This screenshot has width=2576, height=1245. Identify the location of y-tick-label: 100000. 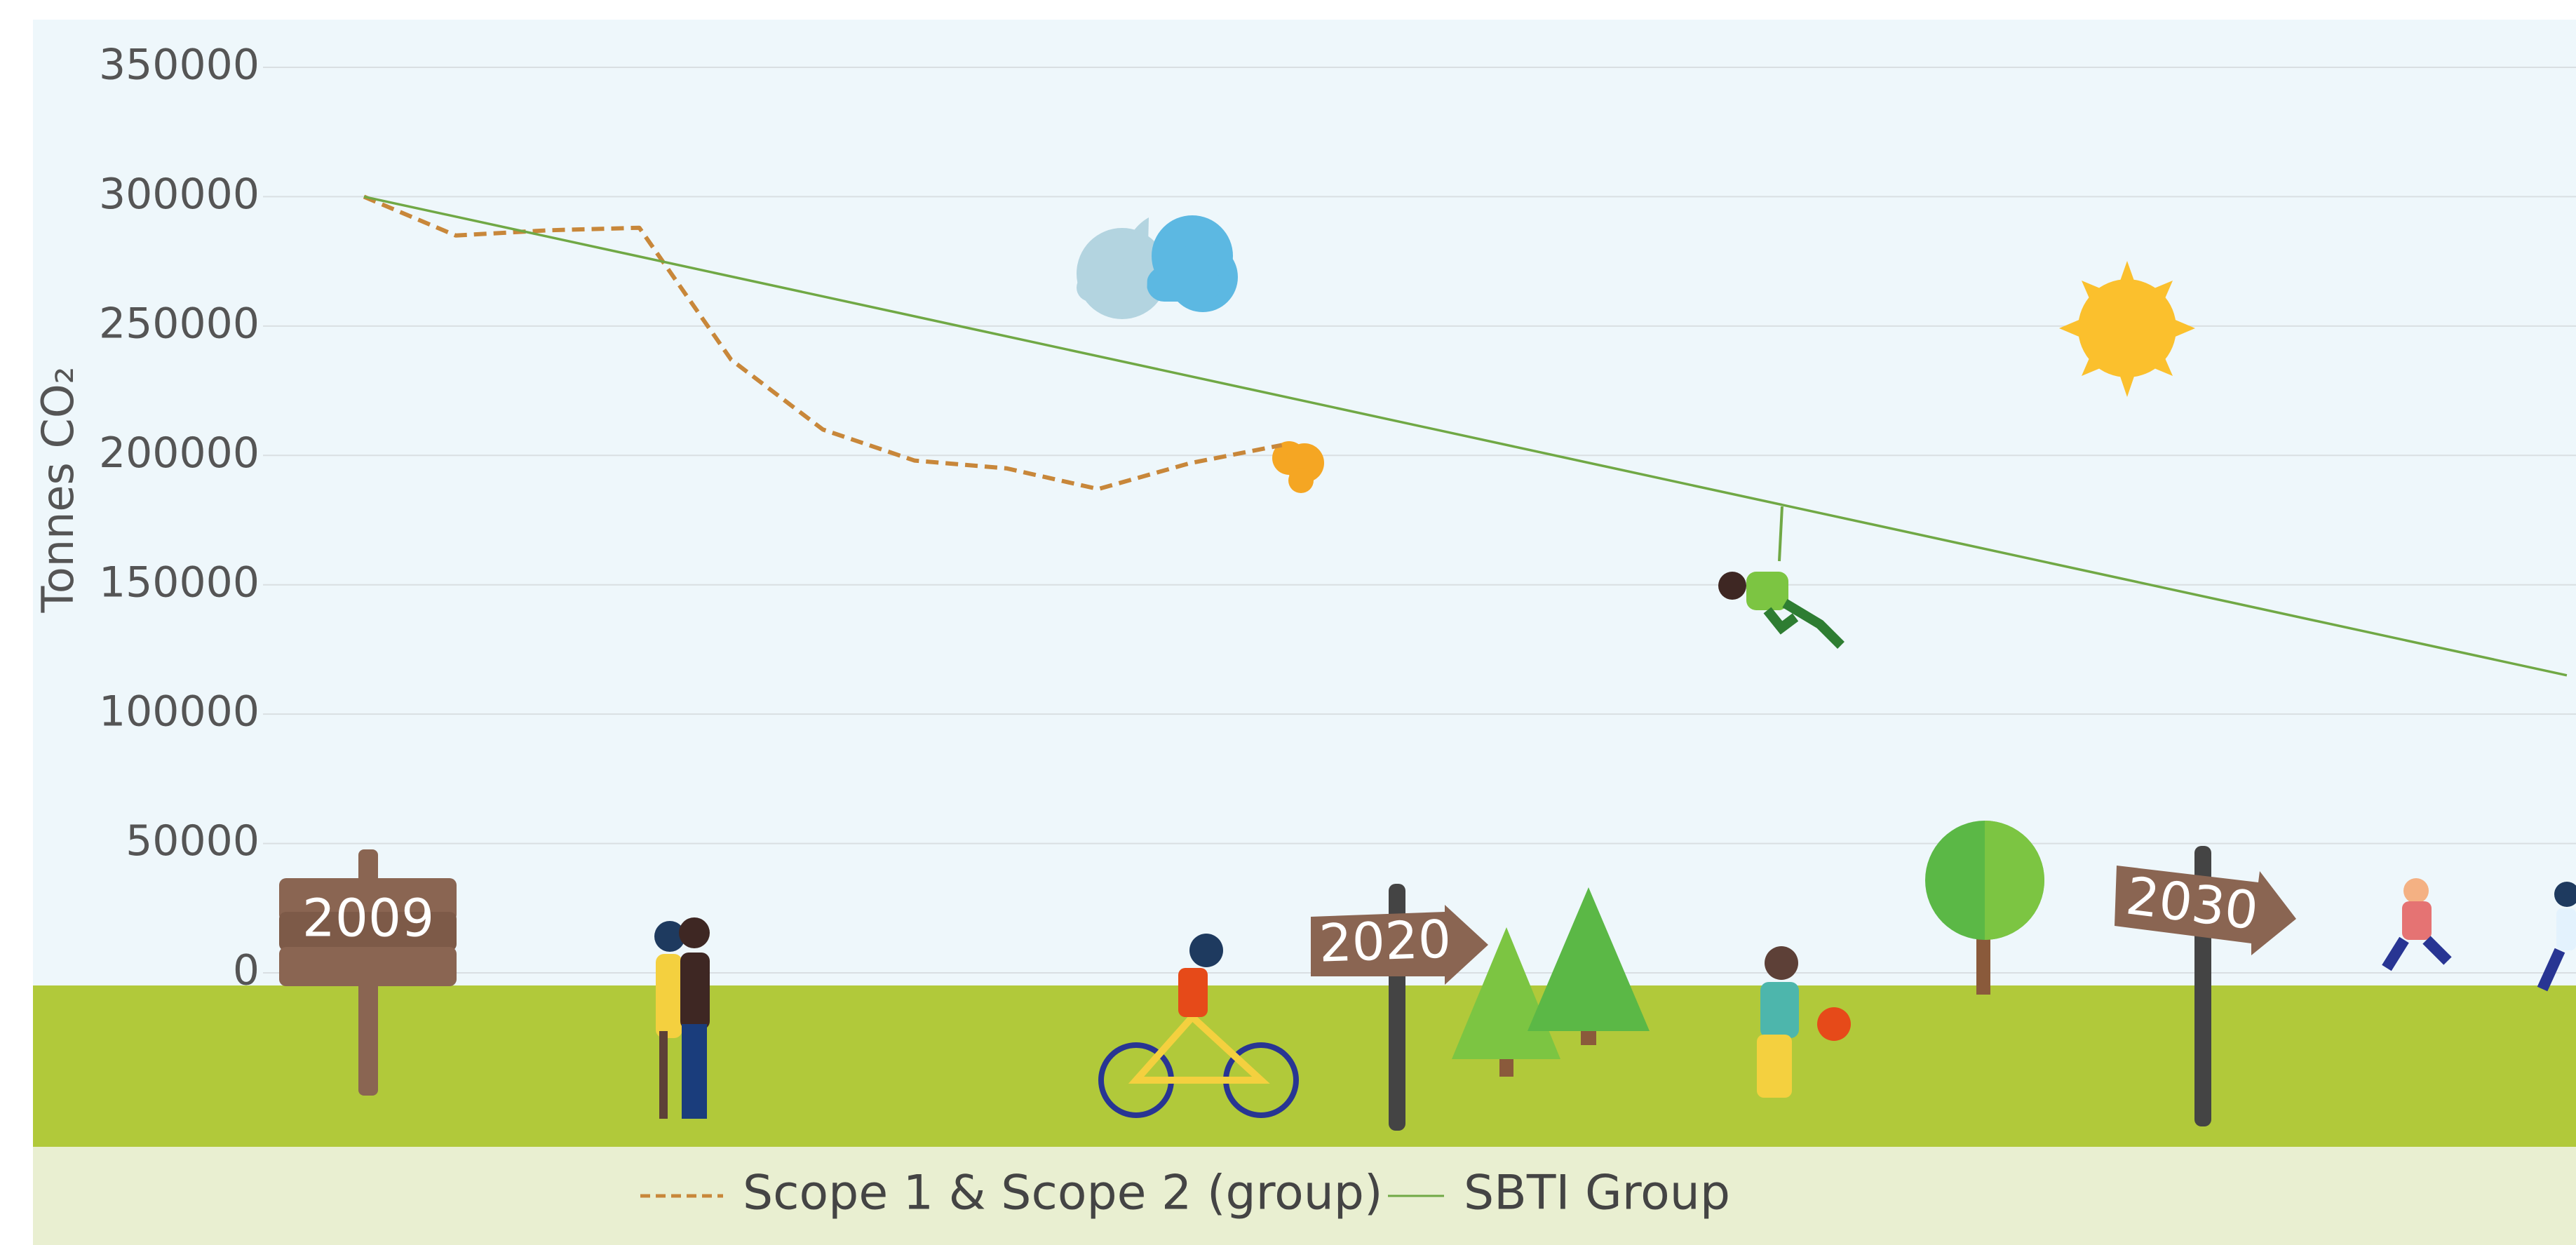
(179, 711).